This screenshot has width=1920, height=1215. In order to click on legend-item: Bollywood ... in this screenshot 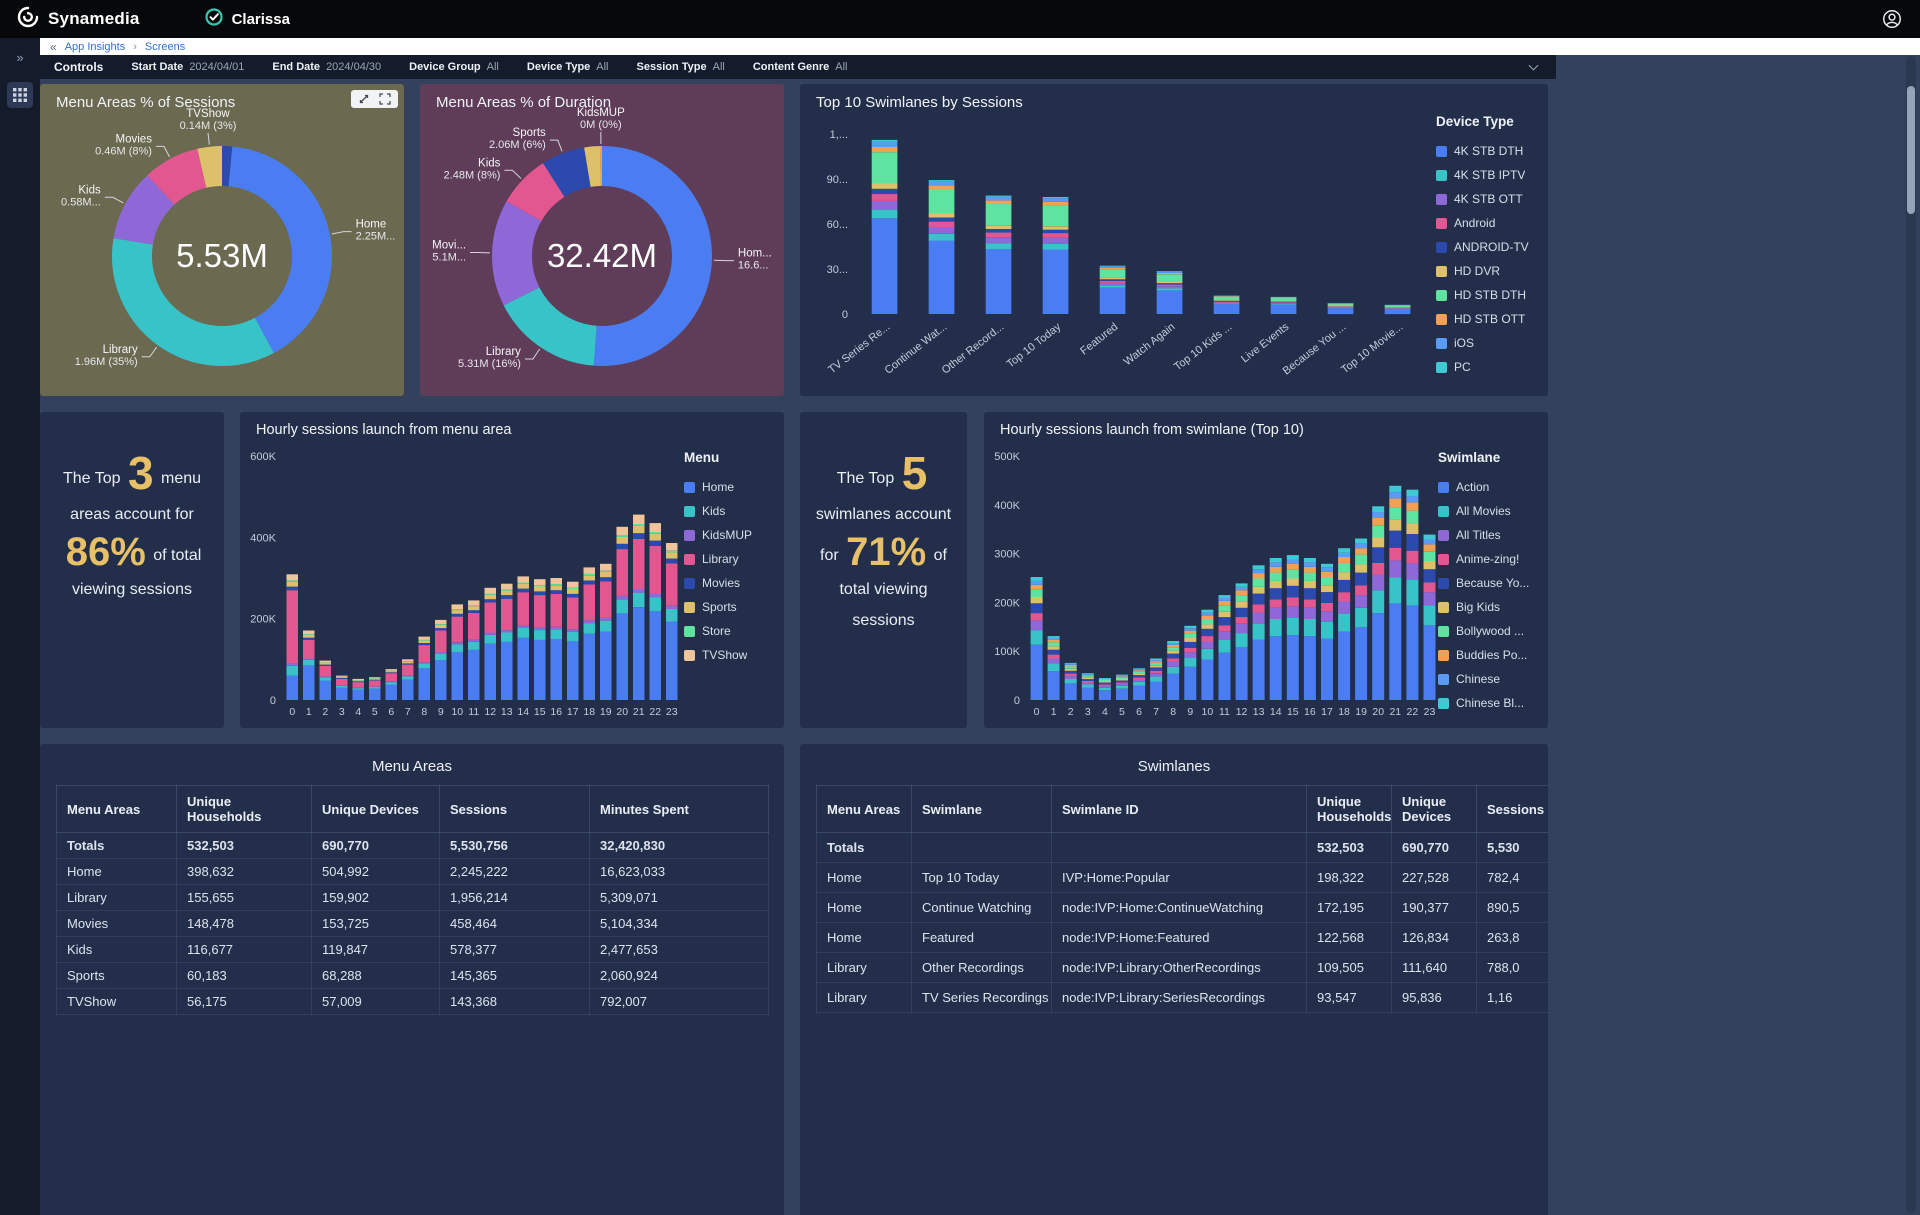, I will do `click(1490, 631)`.